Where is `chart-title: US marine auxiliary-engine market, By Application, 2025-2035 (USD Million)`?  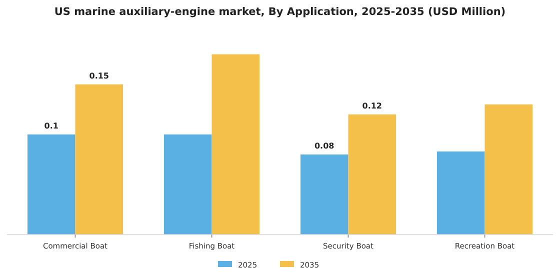 chart-title: US marine auxiliary-engine market, By Application, 2025-2035 (USD Million) is located at coordinates (280, 12).